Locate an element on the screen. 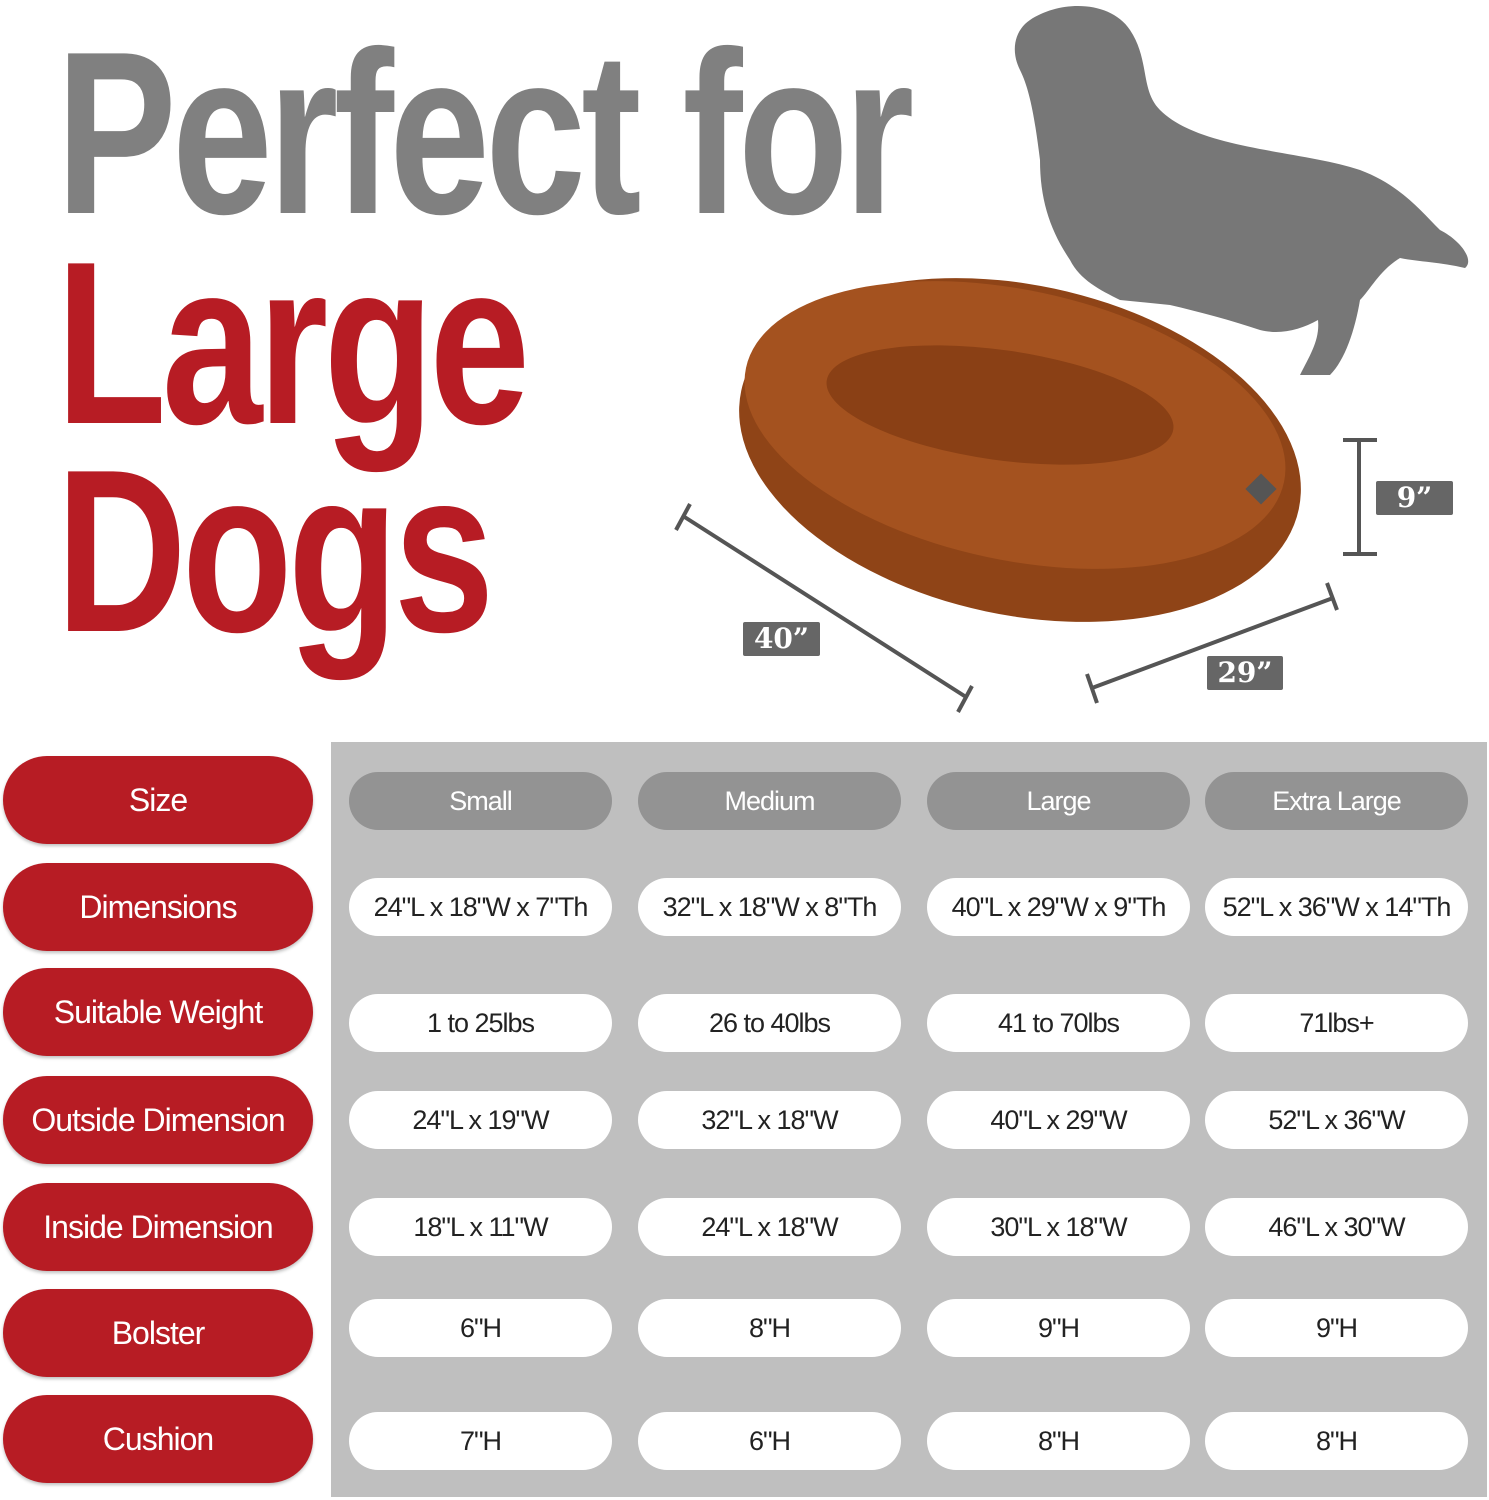  row-label: Dimensions is located at coordinates (158, 907).